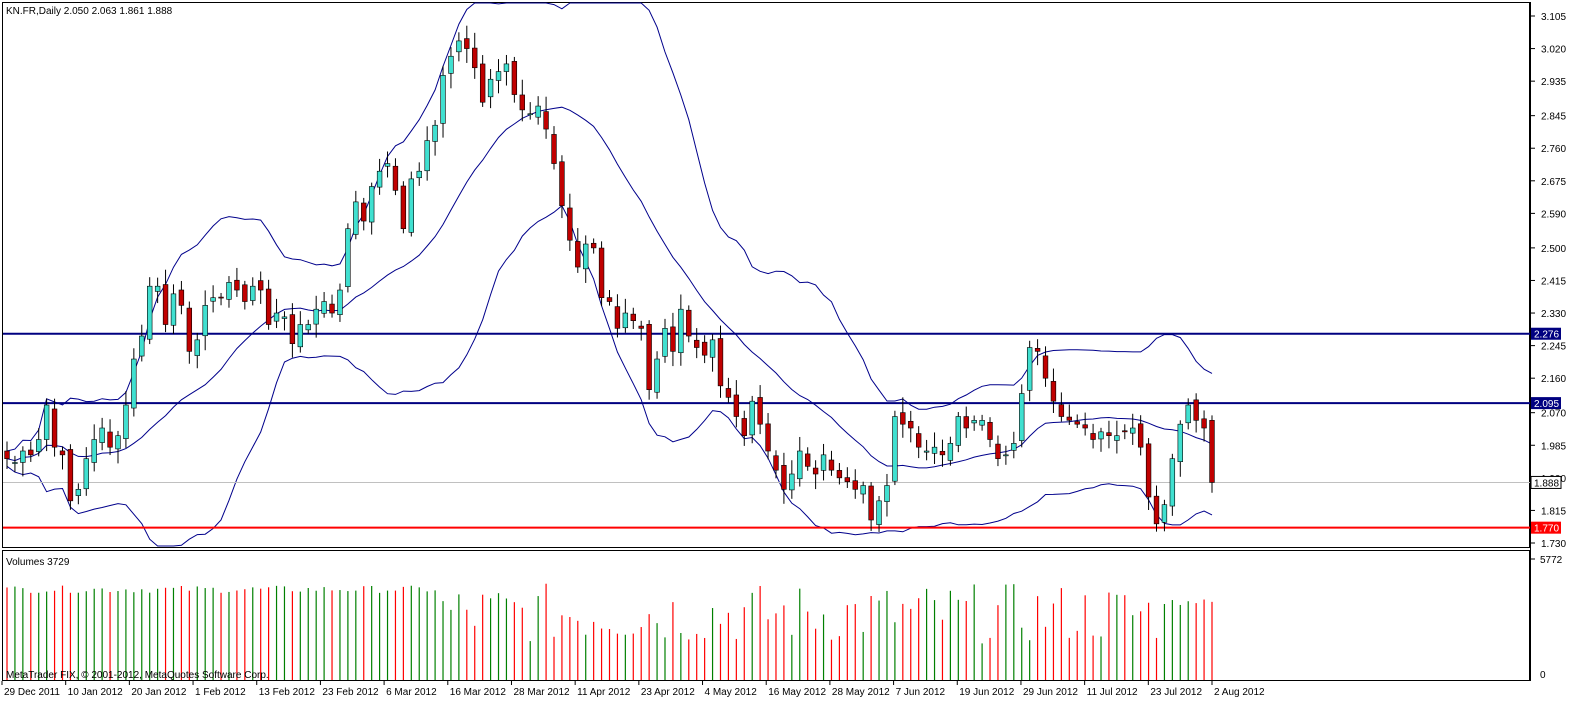  I want to click on time-tick-label: 7 Jun 2012, so click(921, 692).